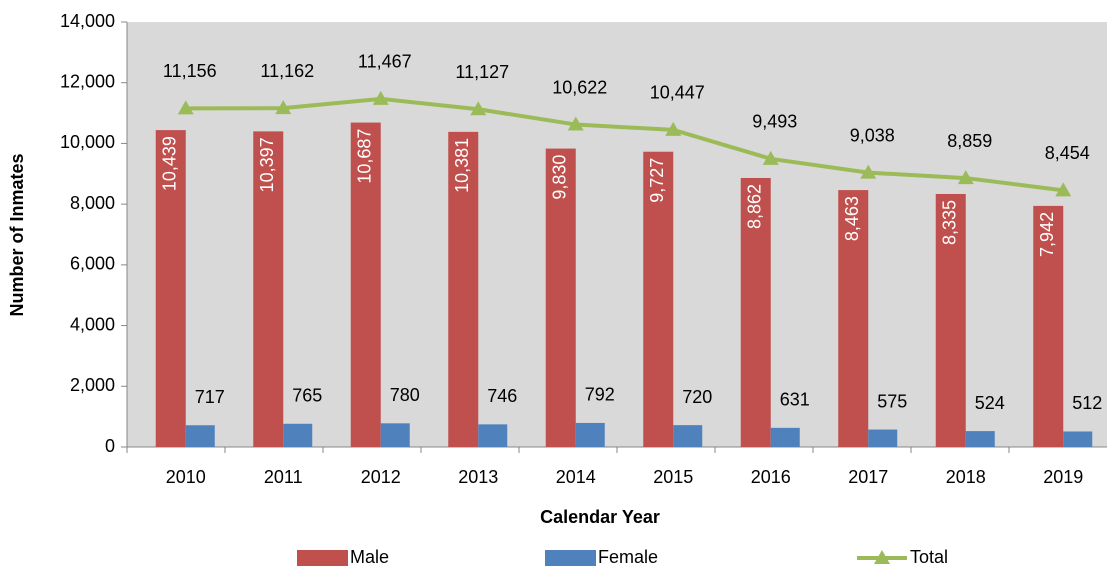  Describe the element at coordinates (677, 93) in the screenshot. I see `line-value-label: 10,447` at that location.